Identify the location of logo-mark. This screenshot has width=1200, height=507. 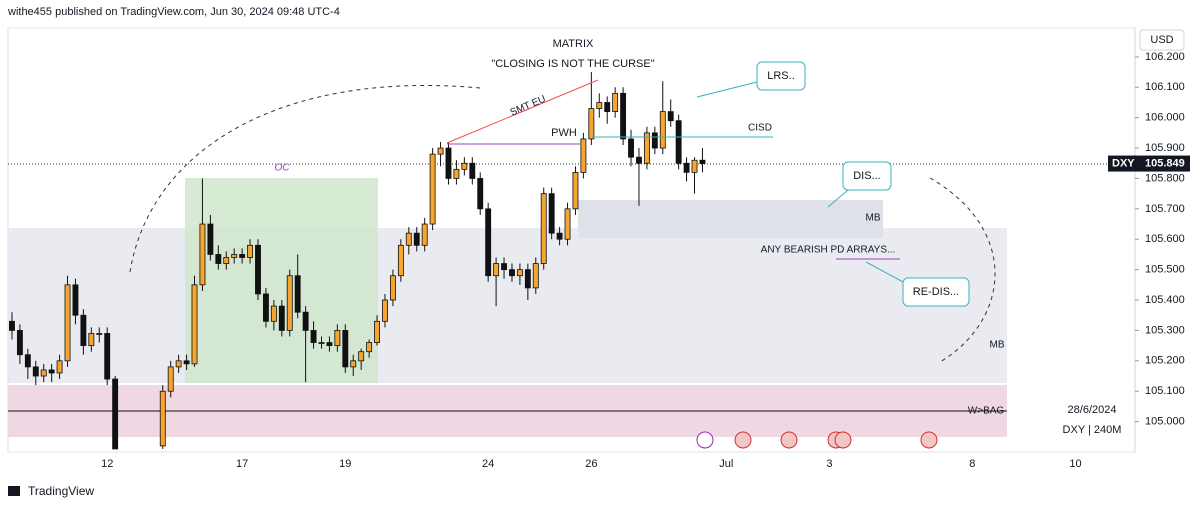
(14, 491).